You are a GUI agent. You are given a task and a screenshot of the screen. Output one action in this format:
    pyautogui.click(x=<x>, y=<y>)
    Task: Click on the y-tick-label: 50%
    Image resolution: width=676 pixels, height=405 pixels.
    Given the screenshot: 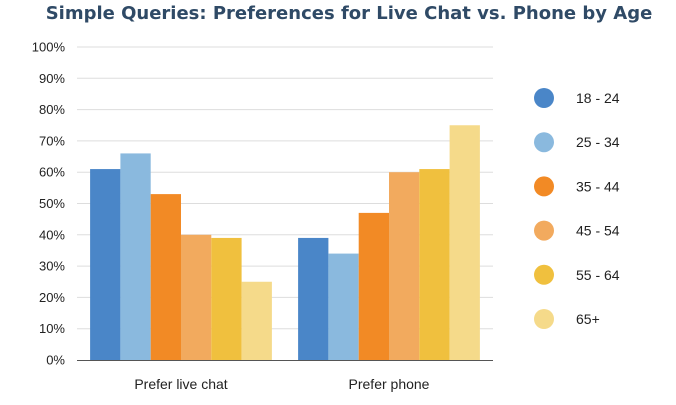 What is the action you would take?
    pyautogui.click(x=52, y=203)
    